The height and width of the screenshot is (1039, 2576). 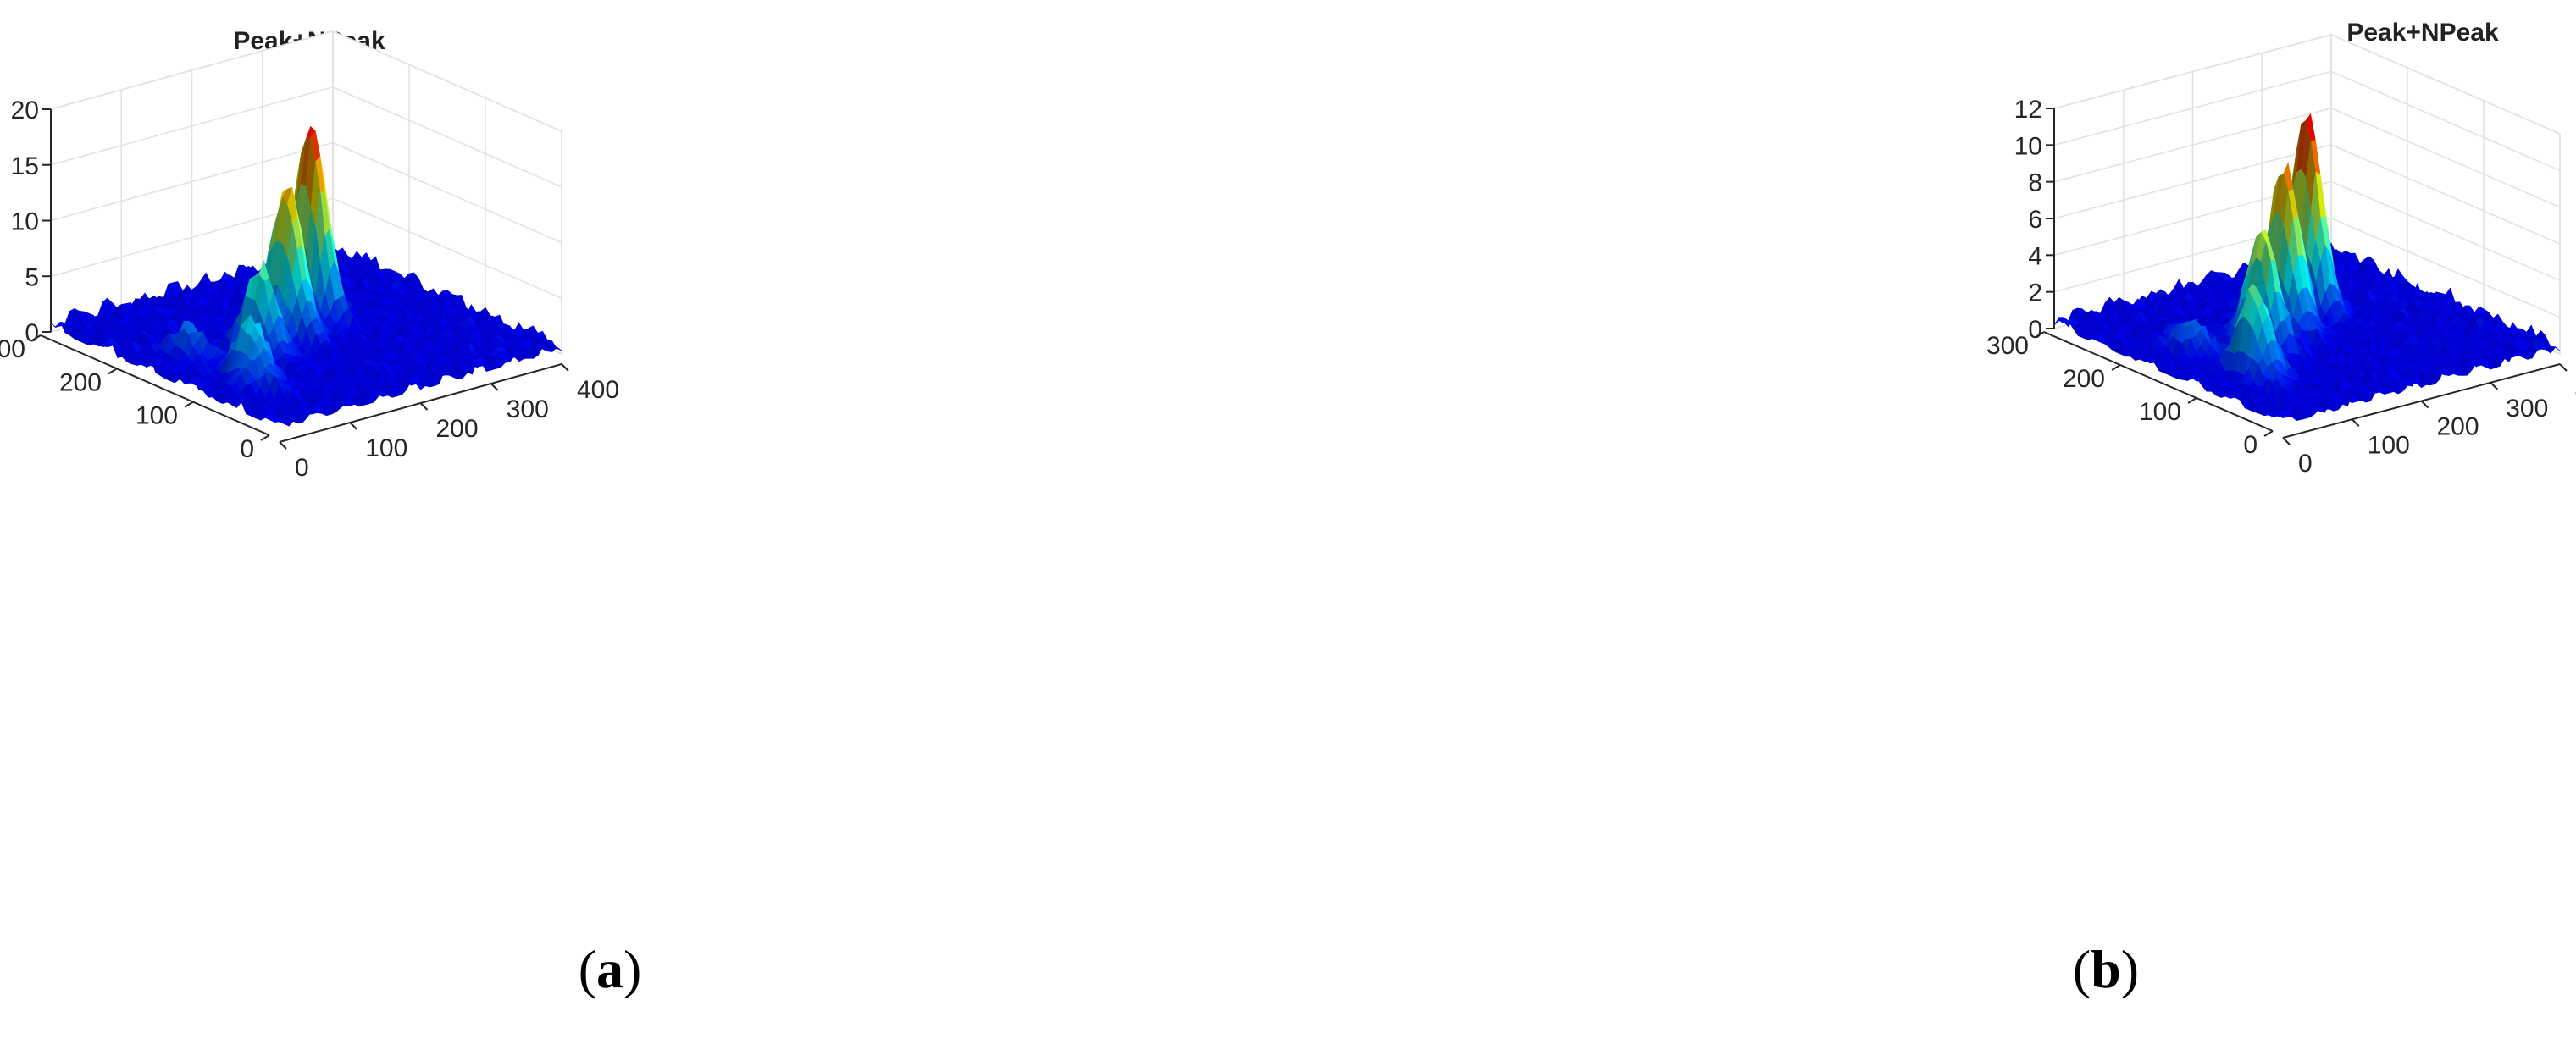 What do you see at coordinates (25, 110) in the screenshot?
I see `z-tick-label: 20` at bounding box center [25, 110].